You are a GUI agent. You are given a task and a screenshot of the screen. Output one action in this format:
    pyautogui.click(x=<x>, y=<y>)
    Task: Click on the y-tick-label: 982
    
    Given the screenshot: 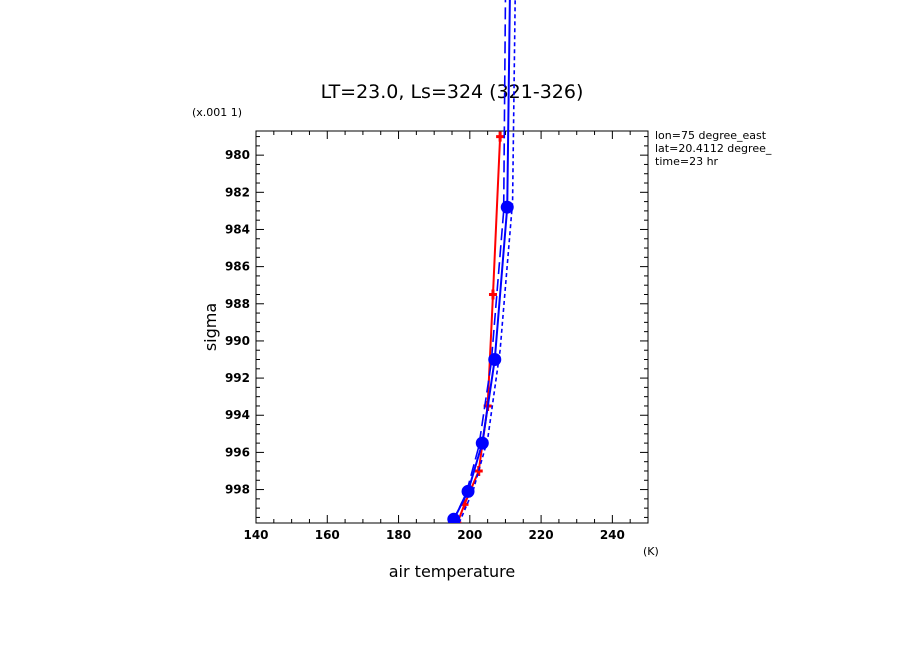 What is the action you would take?
    pyautogui.click(x=237, y=192)
    